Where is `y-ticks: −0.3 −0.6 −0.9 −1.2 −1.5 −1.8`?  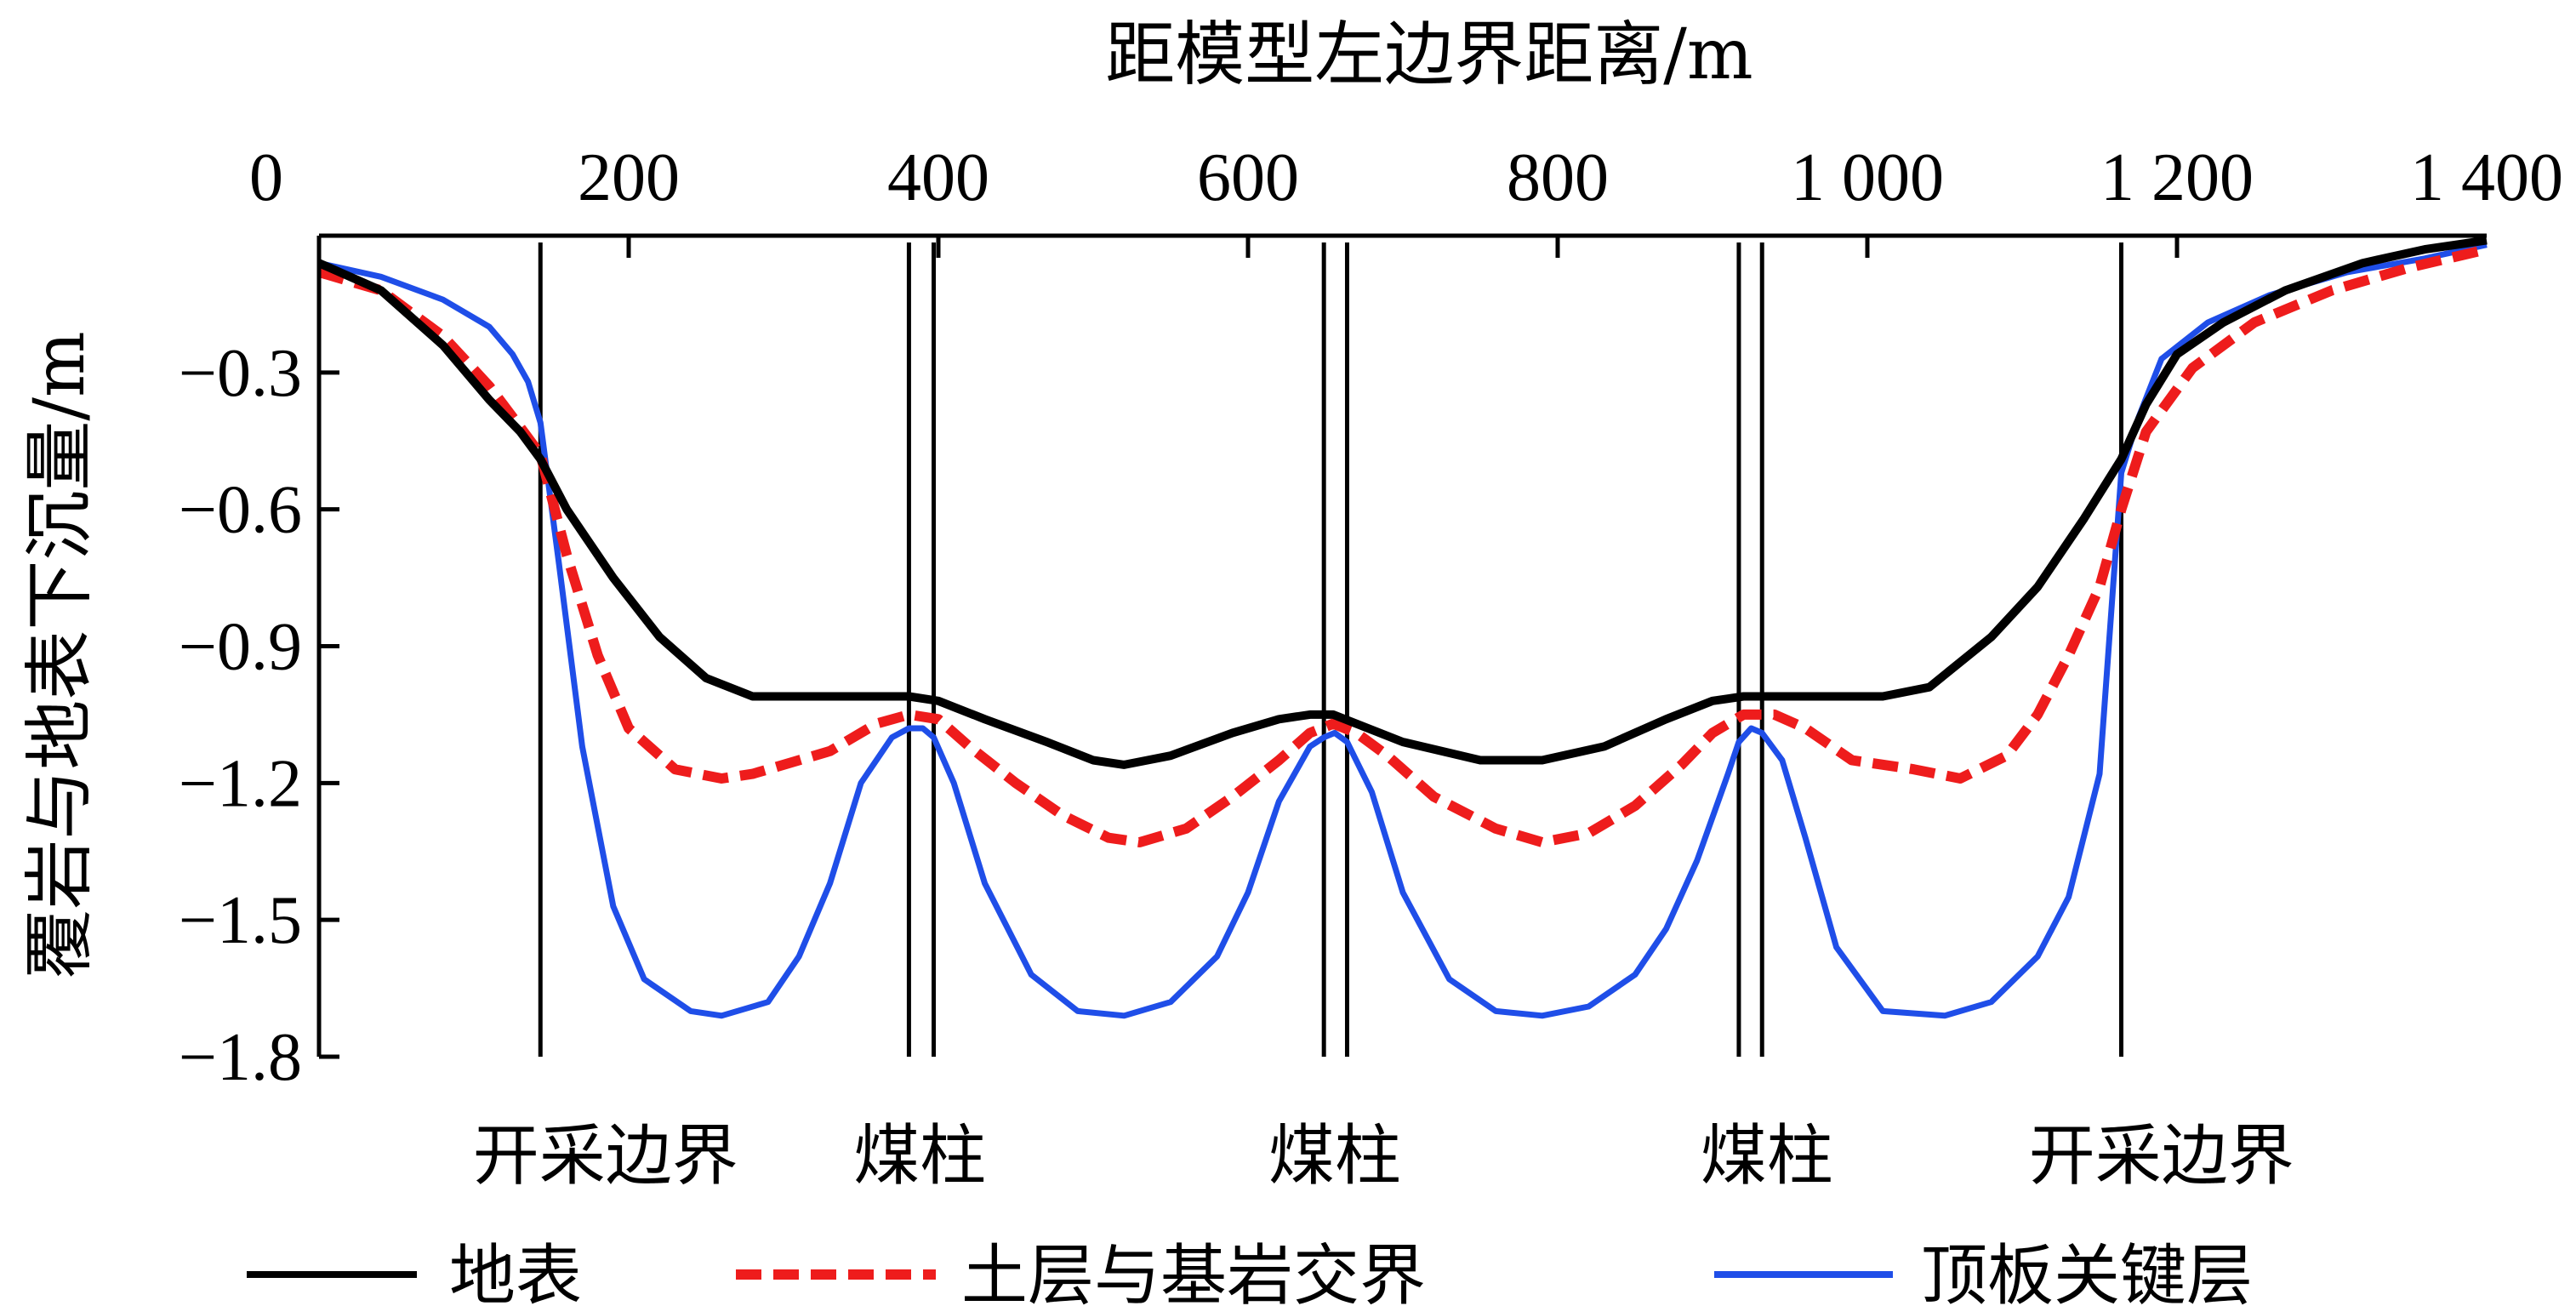 y-ticks: −0.3 −0.6 −0.9 −1.2 −1.5 −1.8 is located at coordinates (259, 715).